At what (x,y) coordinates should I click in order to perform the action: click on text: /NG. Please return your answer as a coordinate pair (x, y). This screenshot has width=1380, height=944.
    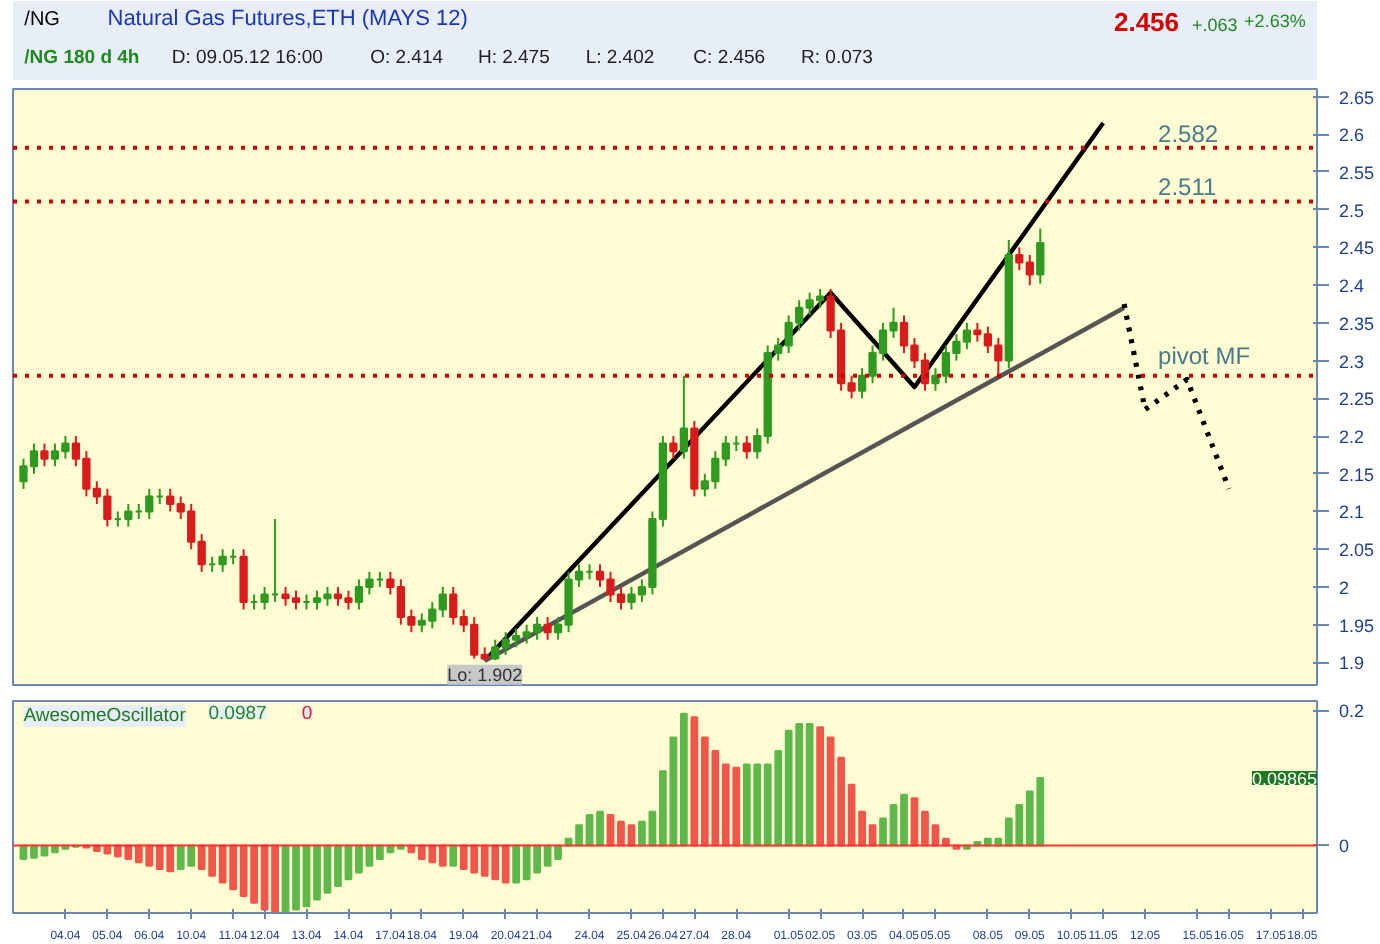
    Looking at the image, I should click on (42, 20).